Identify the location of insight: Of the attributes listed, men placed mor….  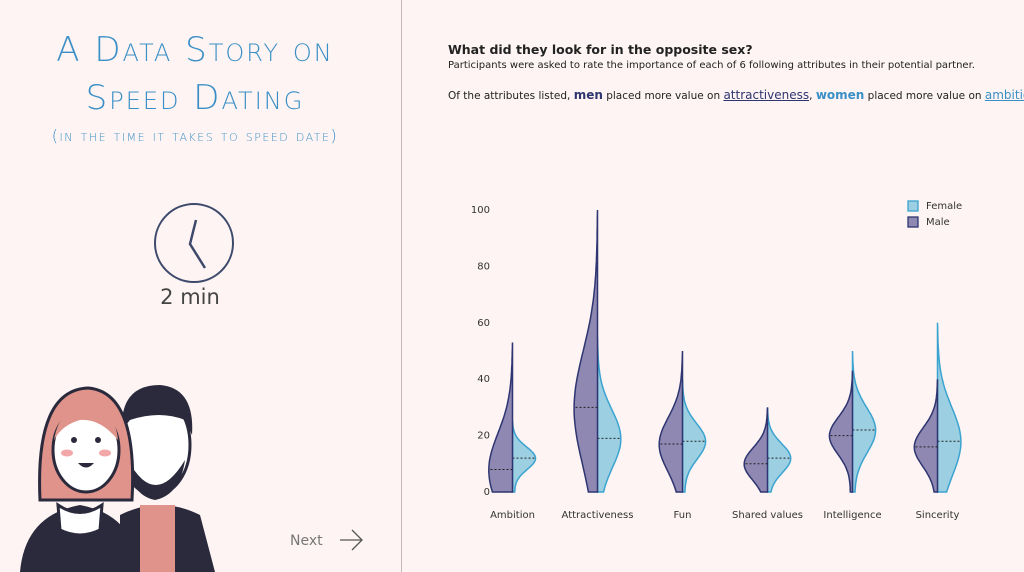
(736, 95).